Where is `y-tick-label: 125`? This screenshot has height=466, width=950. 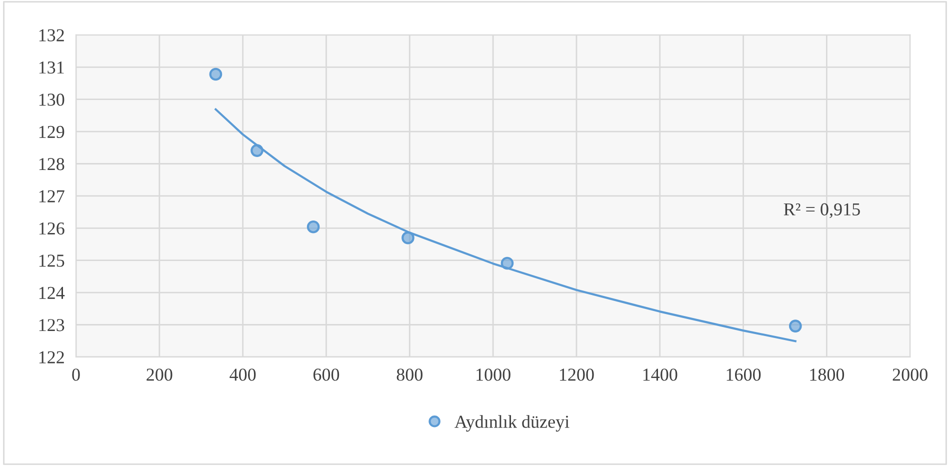 y-tick-label: 125 is located at coordinates (51, 260).